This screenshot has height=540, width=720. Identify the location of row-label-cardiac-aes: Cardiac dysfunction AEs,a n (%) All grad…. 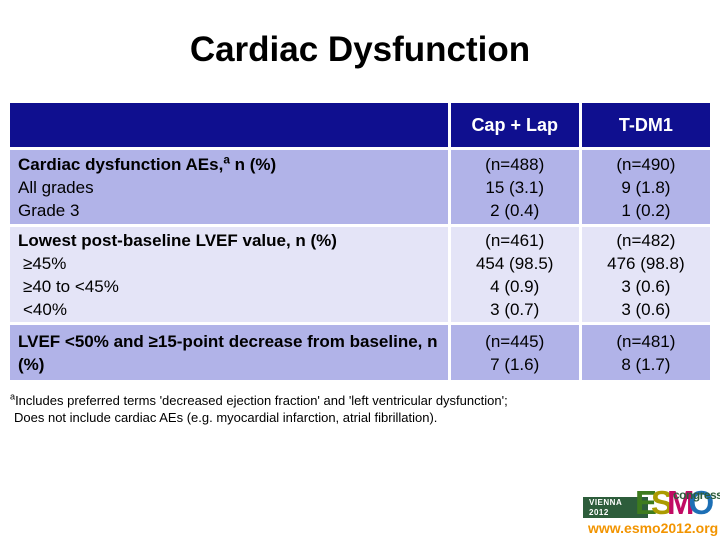
(229, 187).